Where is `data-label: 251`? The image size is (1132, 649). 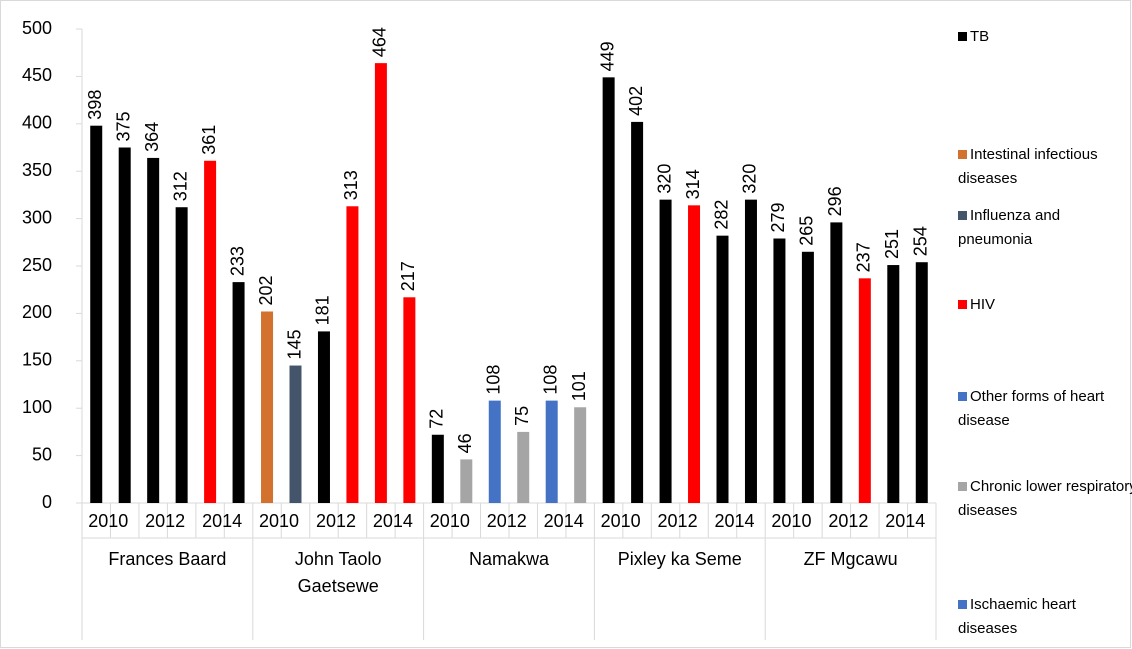
data-label: 251 is located at coordinates (892, 244).